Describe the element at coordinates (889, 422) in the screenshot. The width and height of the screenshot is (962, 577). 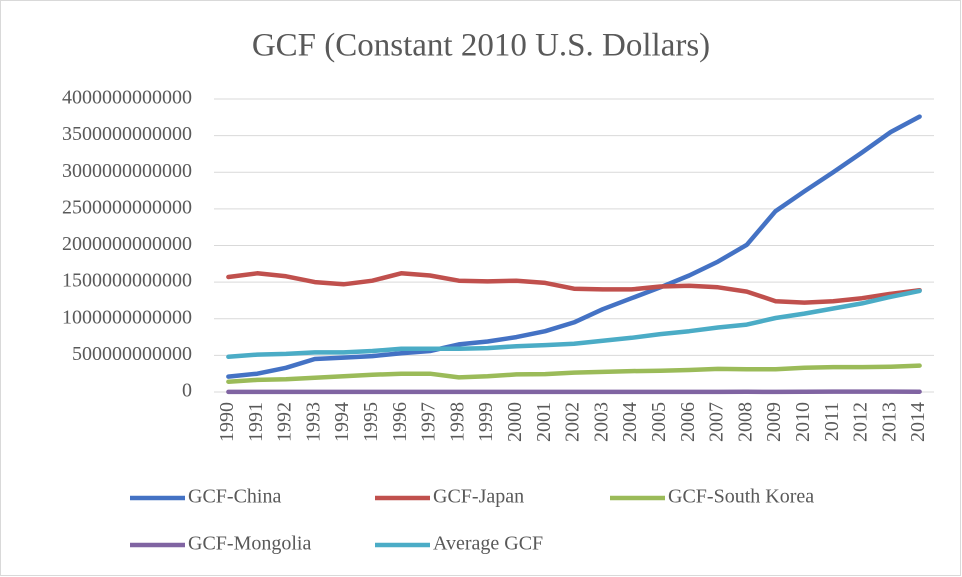
I see `x-tick-label: 2013` at that location.